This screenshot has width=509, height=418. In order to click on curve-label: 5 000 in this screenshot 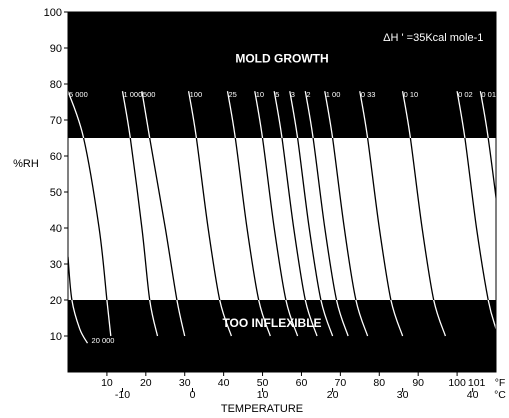, I will do `click(78, 94)`.